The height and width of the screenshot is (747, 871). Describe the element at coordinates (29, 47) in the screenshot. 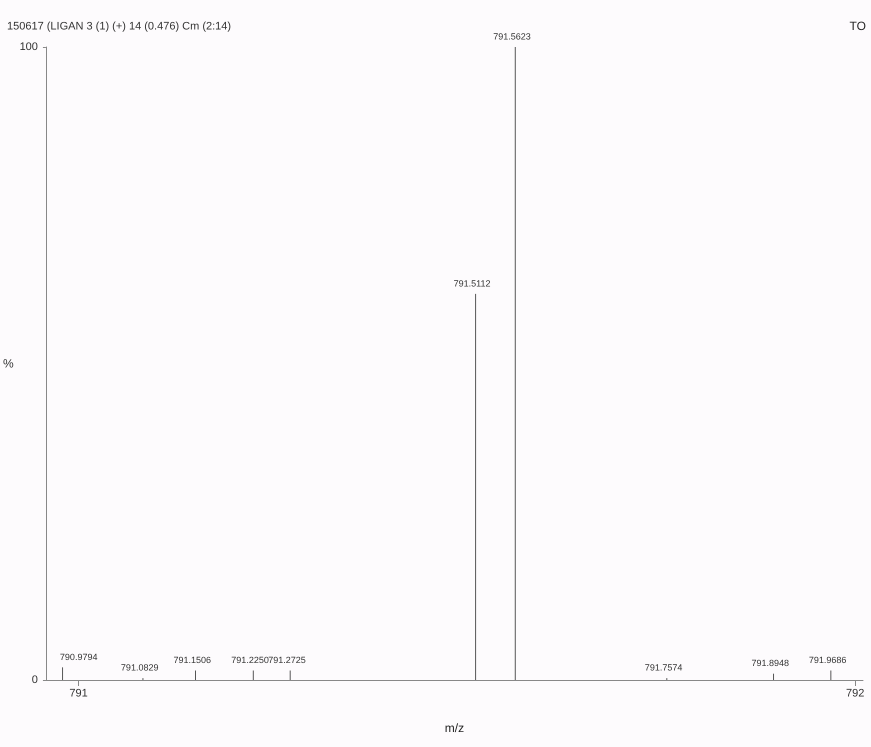

I see `y-tick-label: 100` at that location.